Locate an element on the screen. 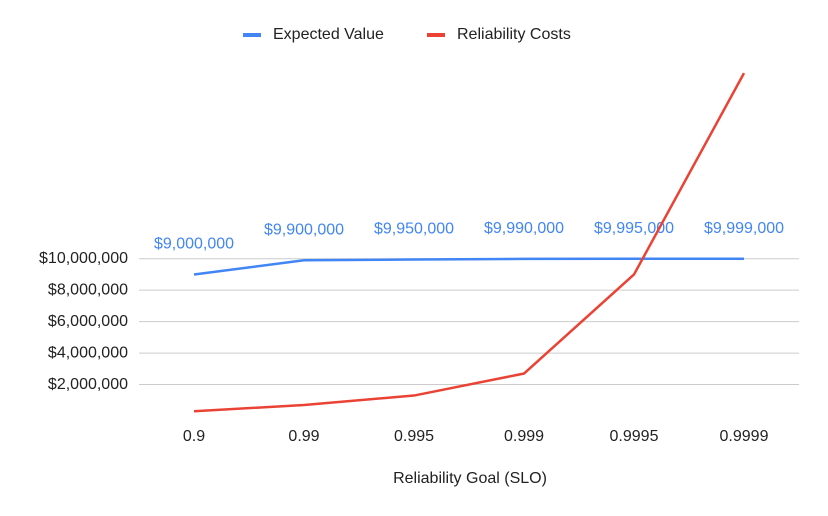 The height and width of the screenshot is (516, 828). x-tick-label: 0.9999 is located at coordinates (744, 436).